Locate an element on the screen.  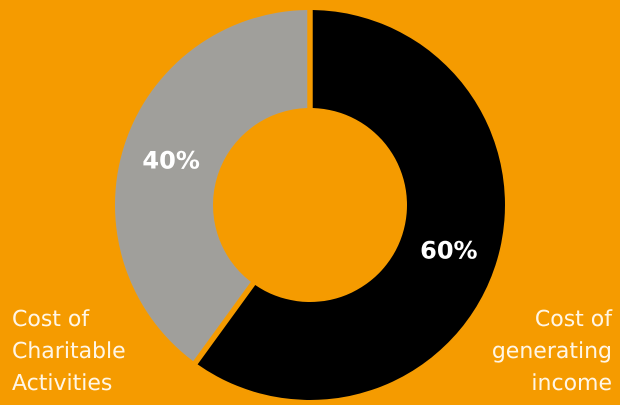
slice-label: Cost of Charitable Activities is located at coordinates (69, 351).